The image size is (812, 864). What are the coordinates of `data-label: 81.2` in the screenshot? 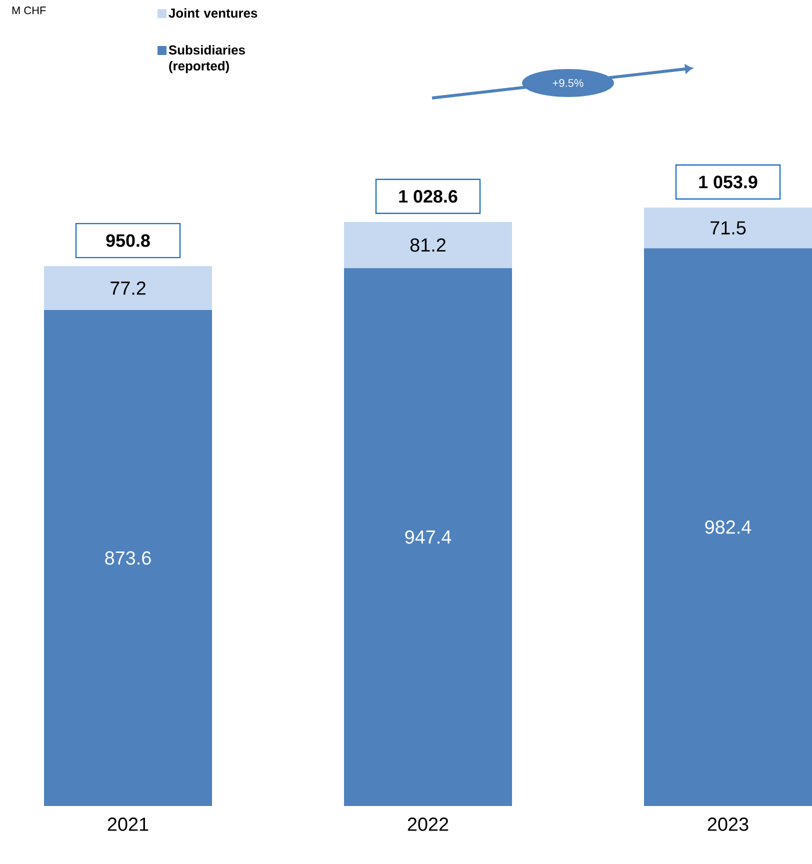 It's located at (428, 245).